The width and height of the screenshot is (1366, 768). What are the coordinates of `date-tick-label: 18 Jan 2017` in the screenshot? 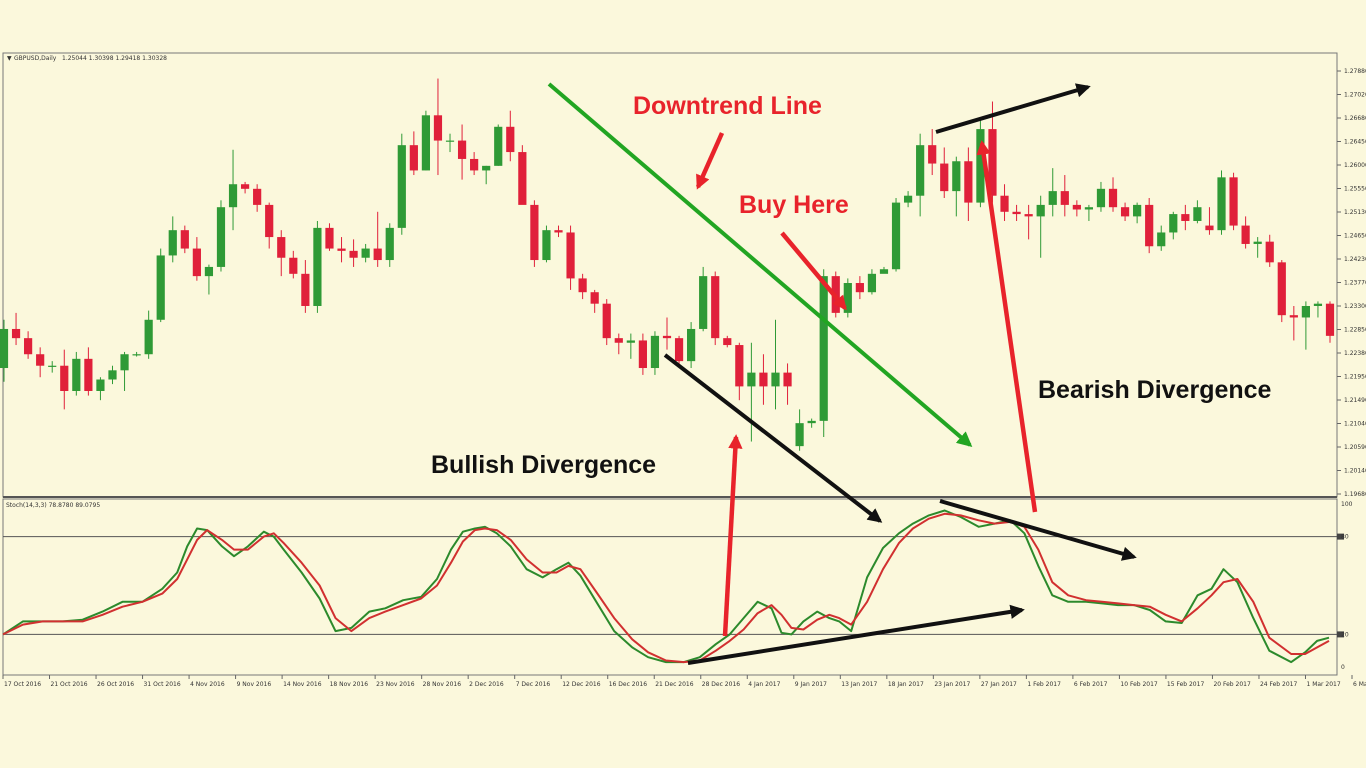 It's located at (906, 684).